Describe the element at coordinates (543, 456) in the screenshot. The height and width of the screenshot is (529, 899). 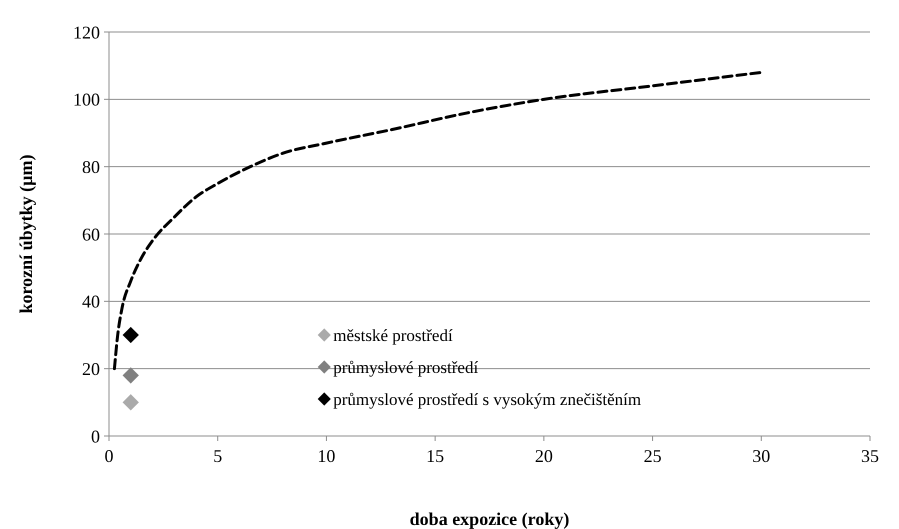
I see `x-tick-label: 20` at that location.